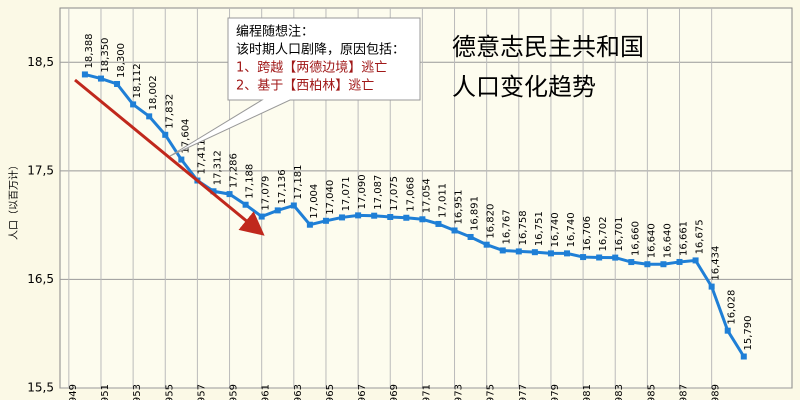 This screenshot has width=800, height=400. Describe the element at coordinates (121, 60) in the screenshot. I see `data-label: 18,300` at that location.